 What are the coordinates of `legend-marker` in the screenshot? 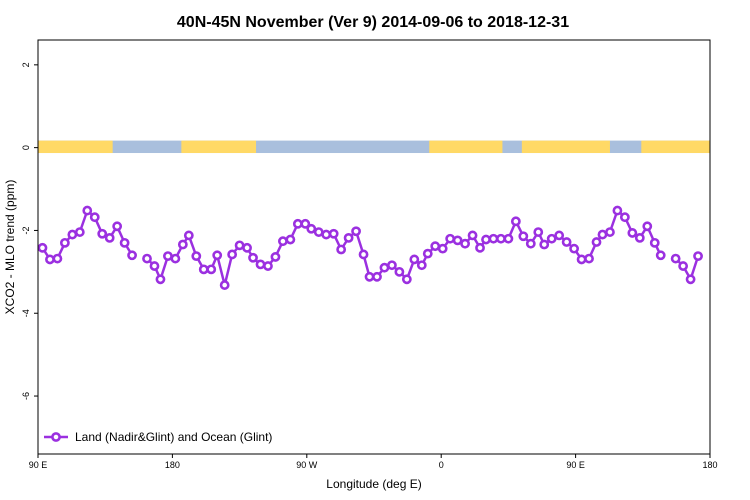 It's located at (56, 437).